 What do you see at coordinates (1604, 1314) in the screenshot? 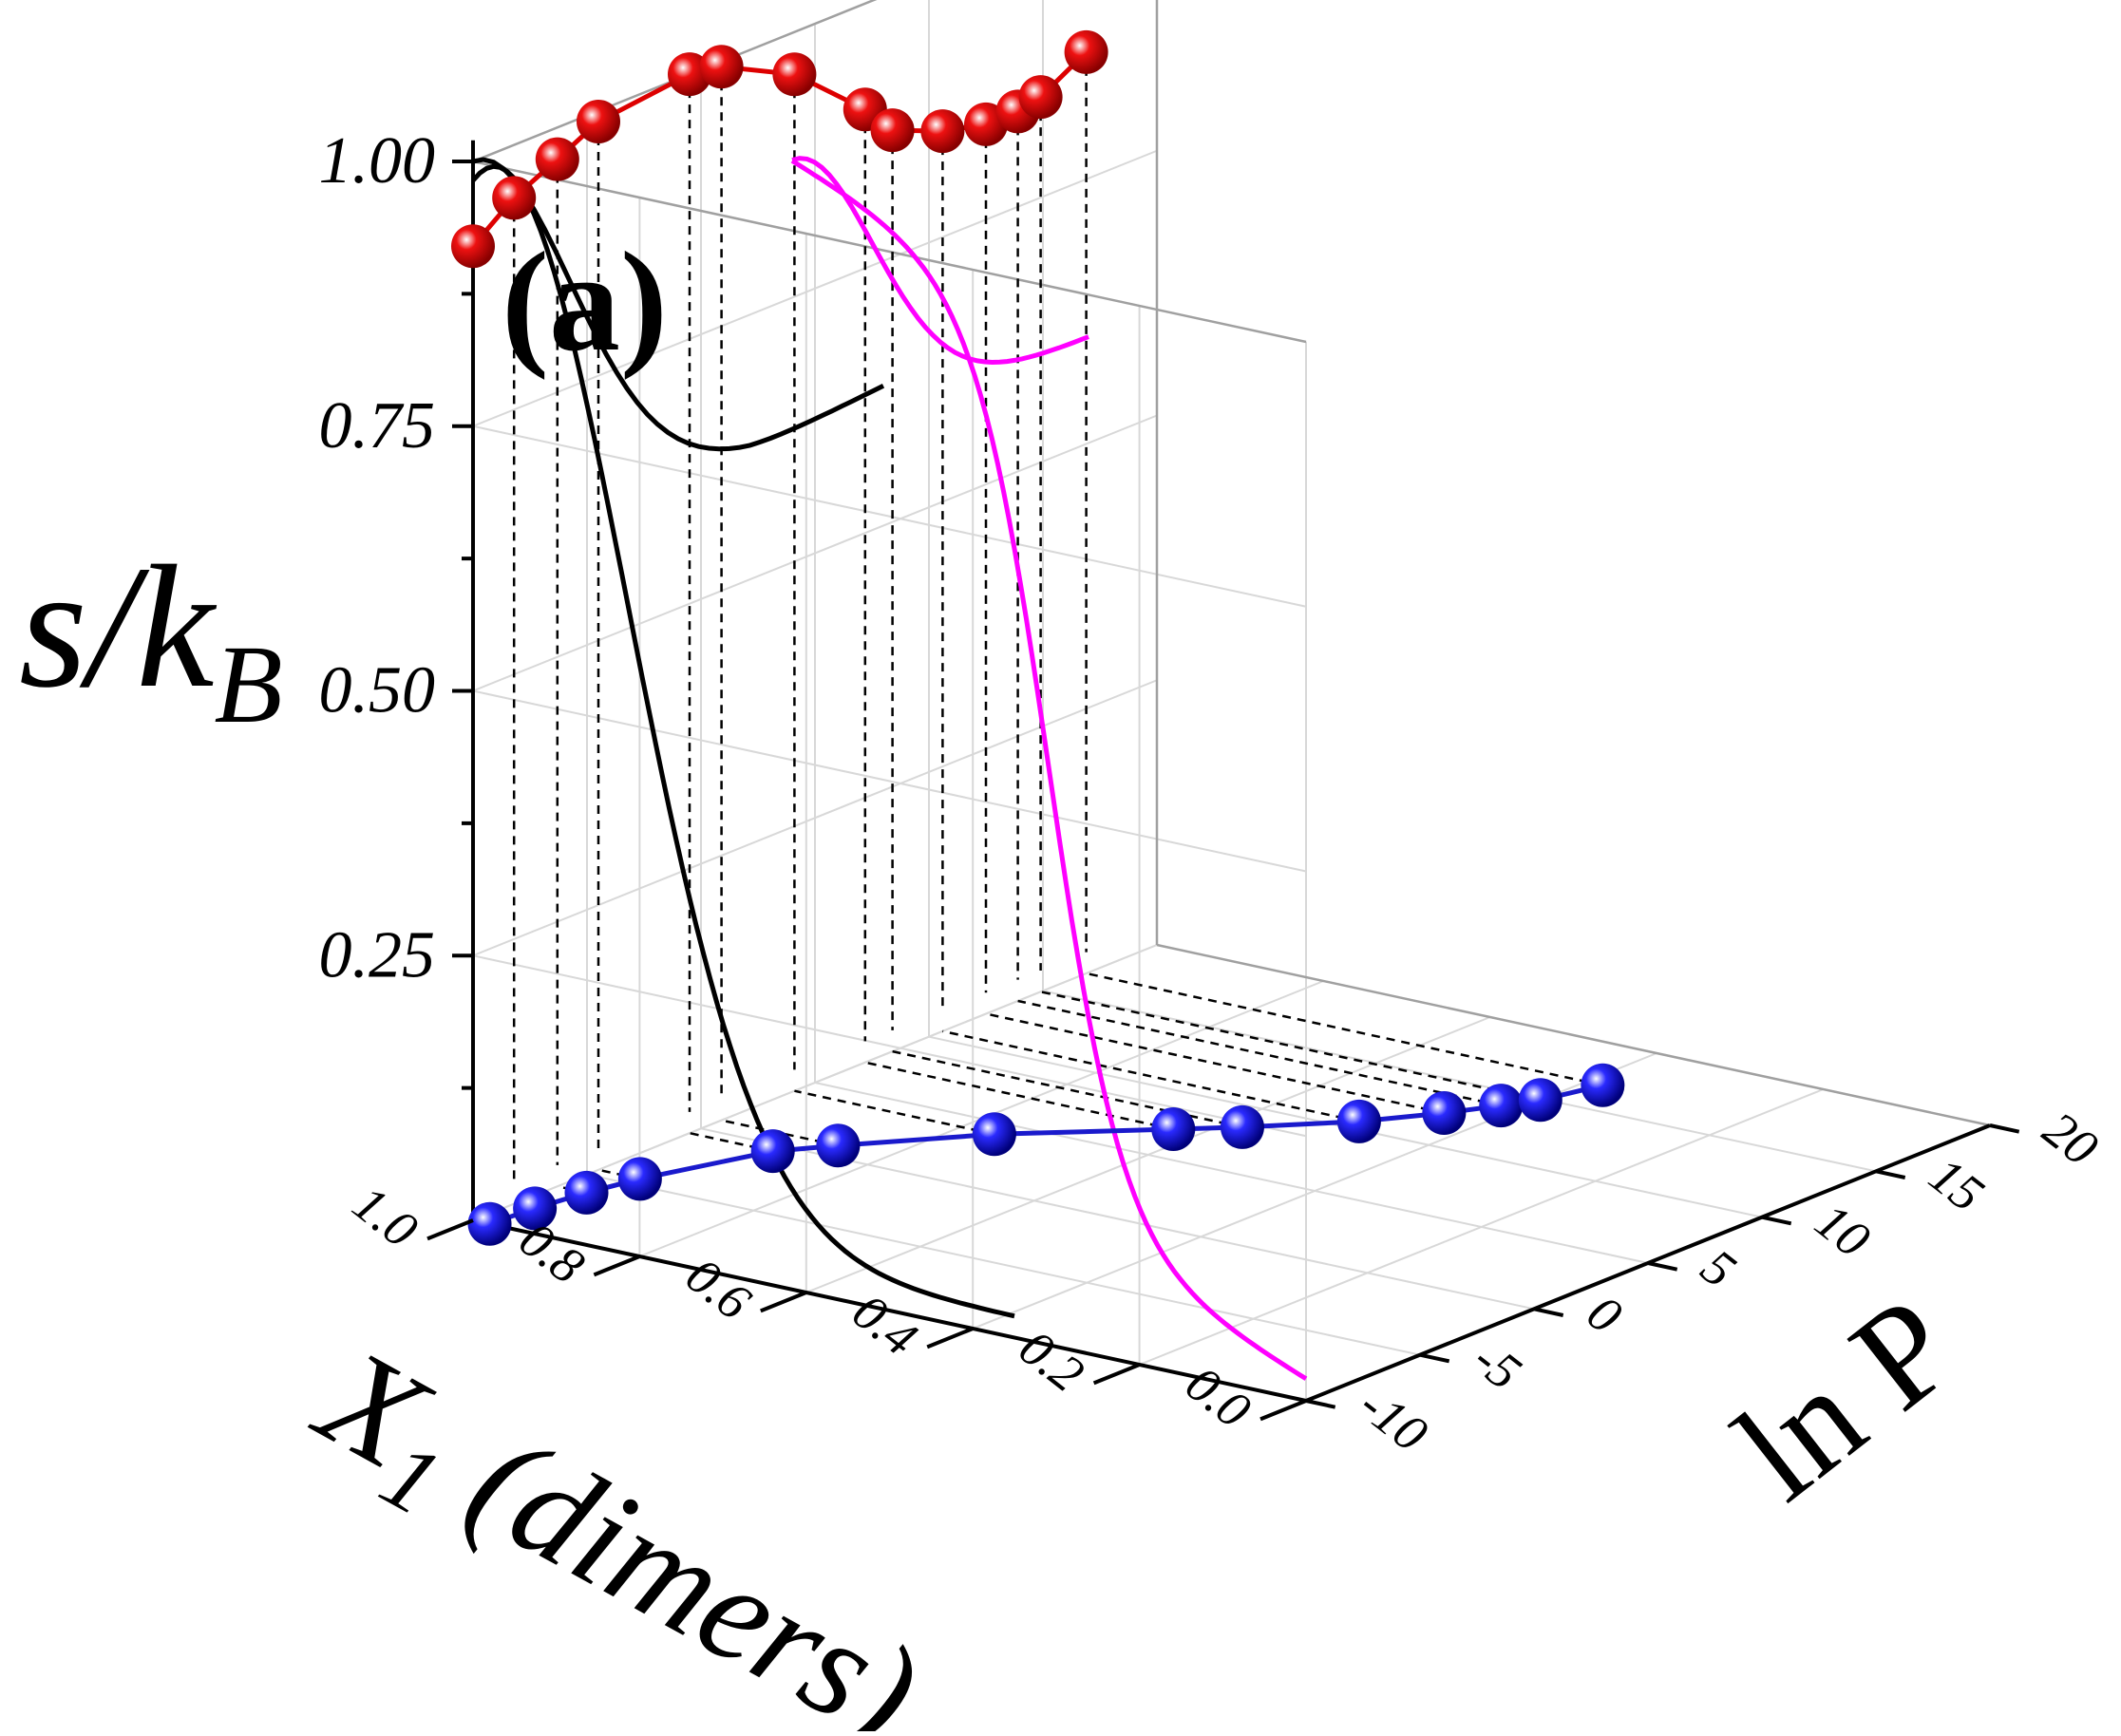
I see `y-tick-label: 0` at bounding box center [1604, 1314].